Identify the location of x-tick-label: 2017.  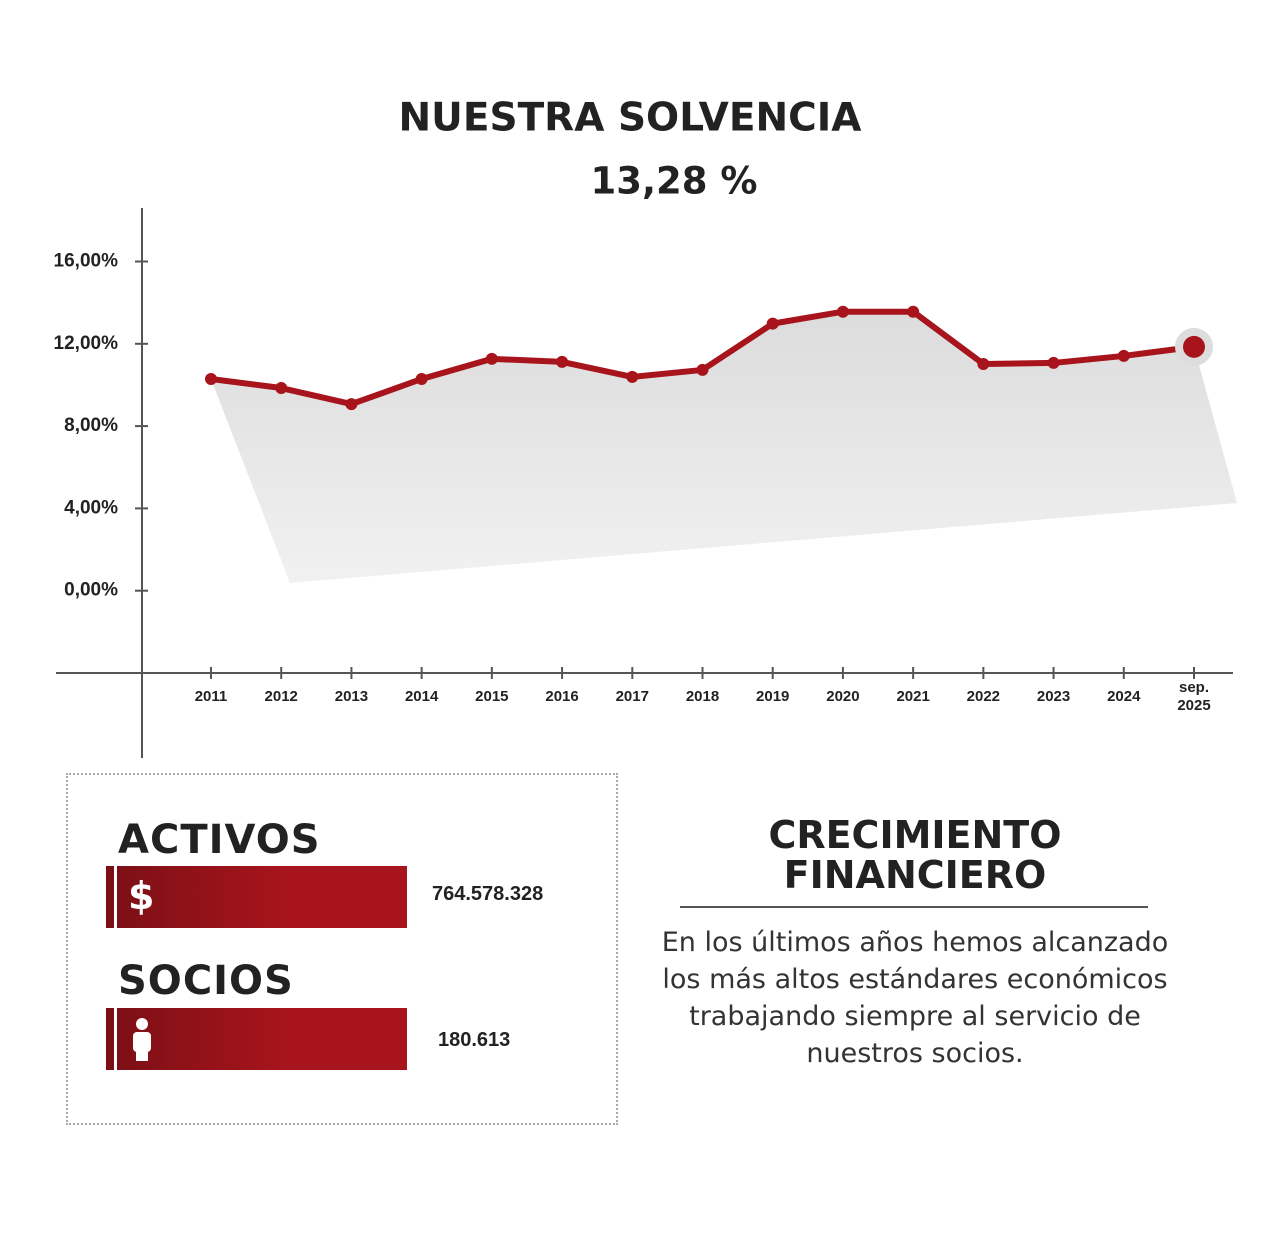
(632, 696).